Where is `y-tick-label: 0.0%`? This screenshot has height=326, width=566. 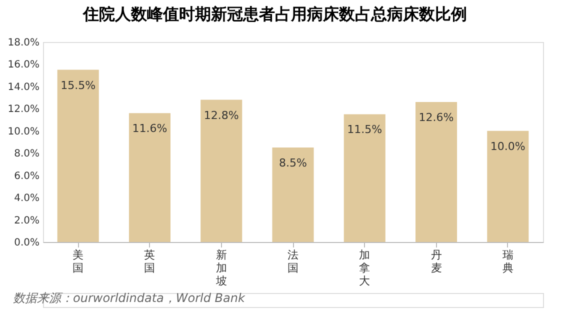 y-tick-label: 0.0% is located at coordinates (27, 243).